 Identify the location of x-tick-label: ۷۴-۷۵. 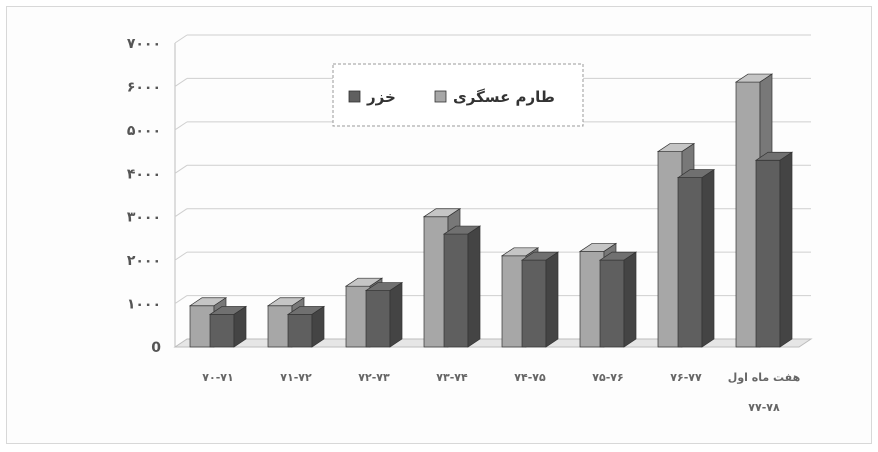
(530, 377).